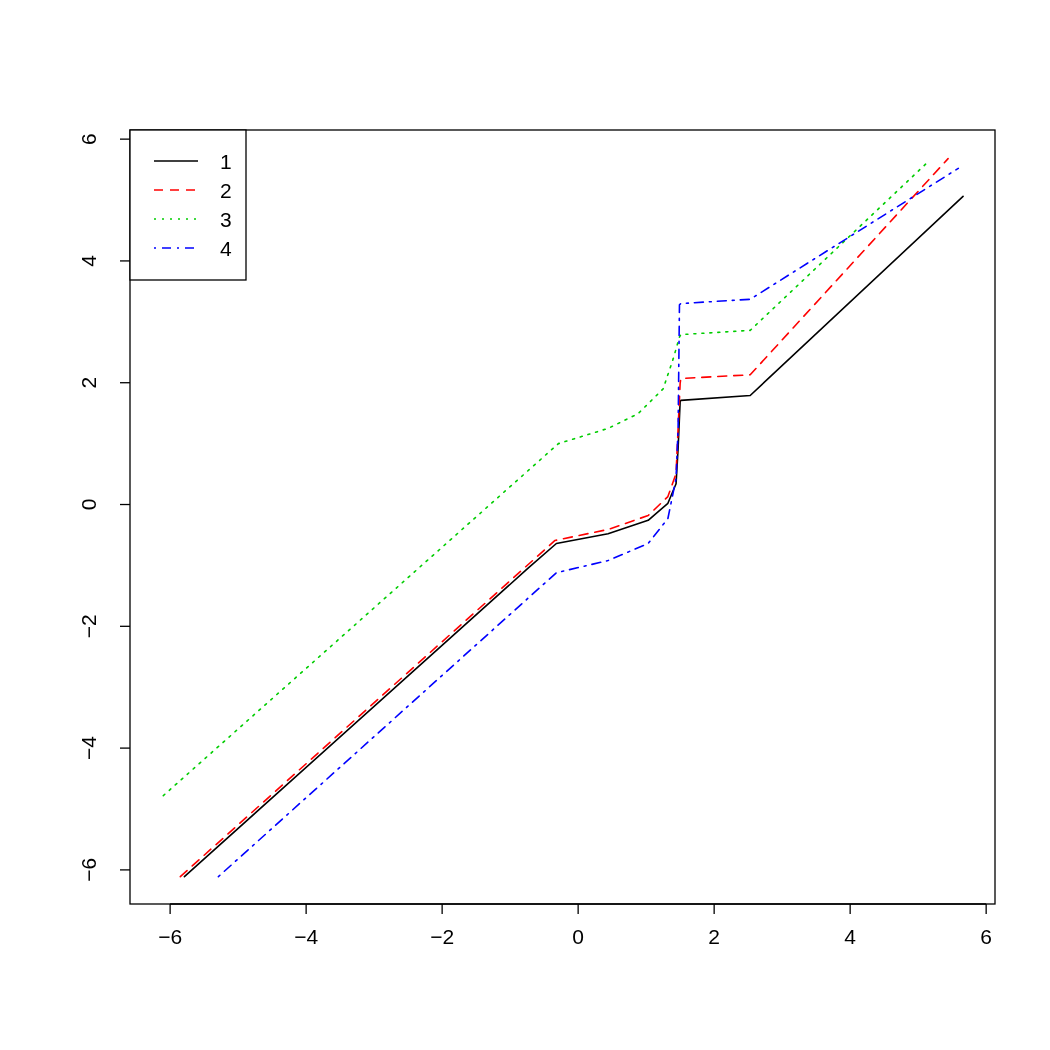 This screenshot has height=1050, width=1050. Describe the element at coordinates (442, 936) in the screenshot. I see `x-tick-label: −2` at that location.